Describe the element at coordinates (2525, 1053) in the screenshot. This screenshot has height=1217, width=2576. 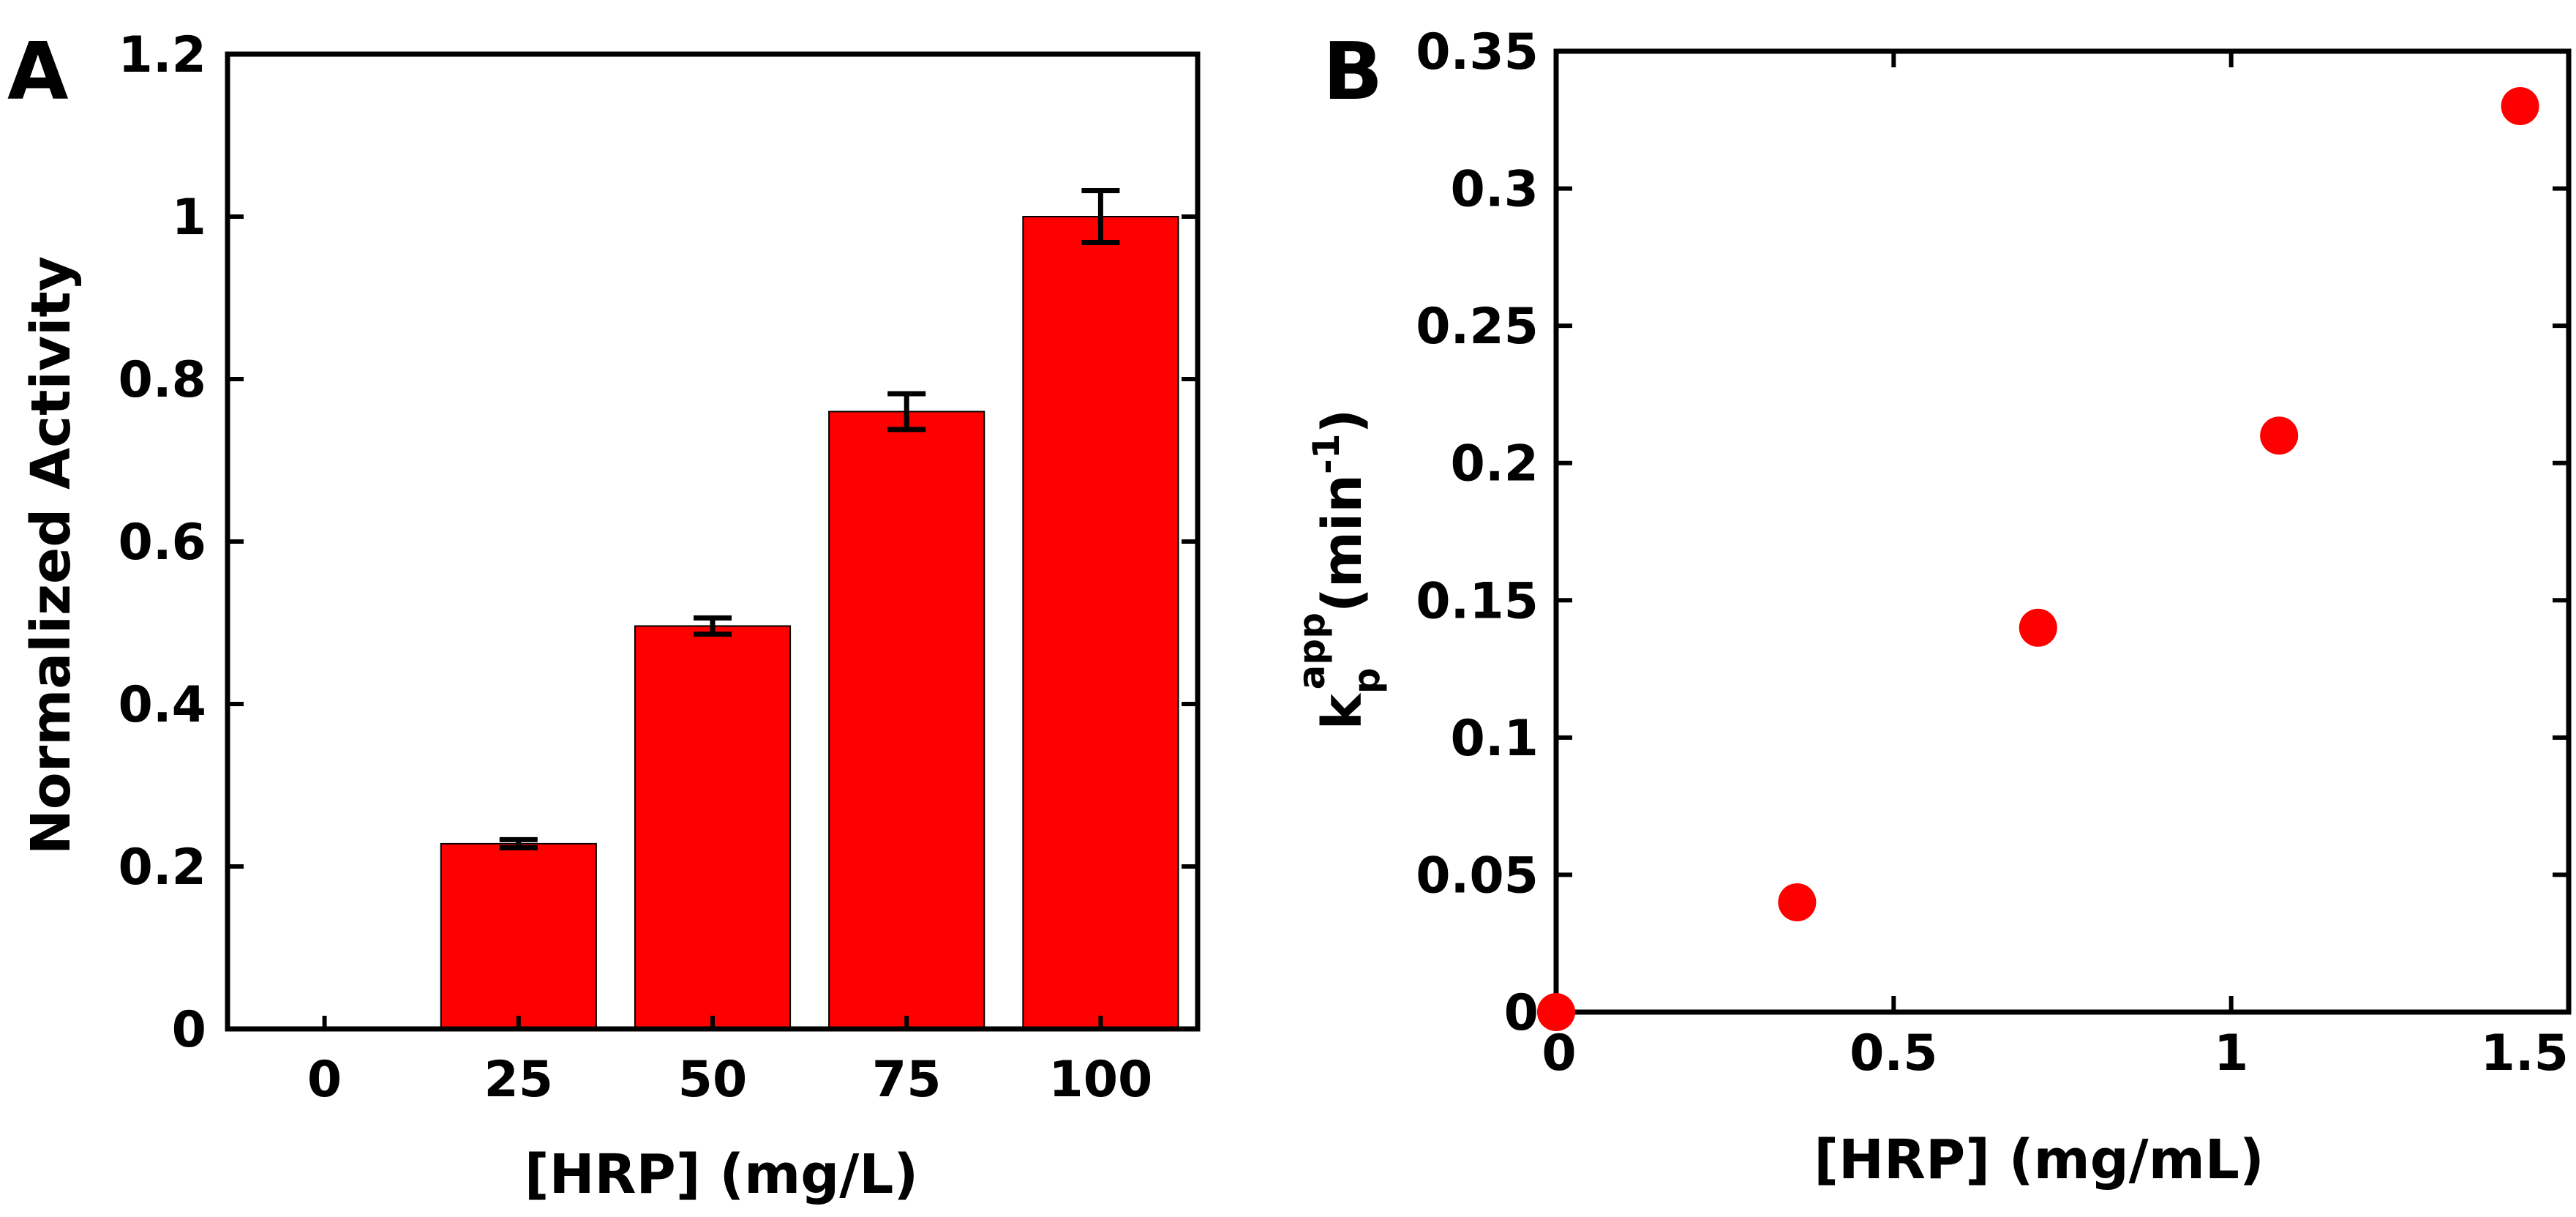
I see `x-tick-label-b-3: 1.5` at that location.